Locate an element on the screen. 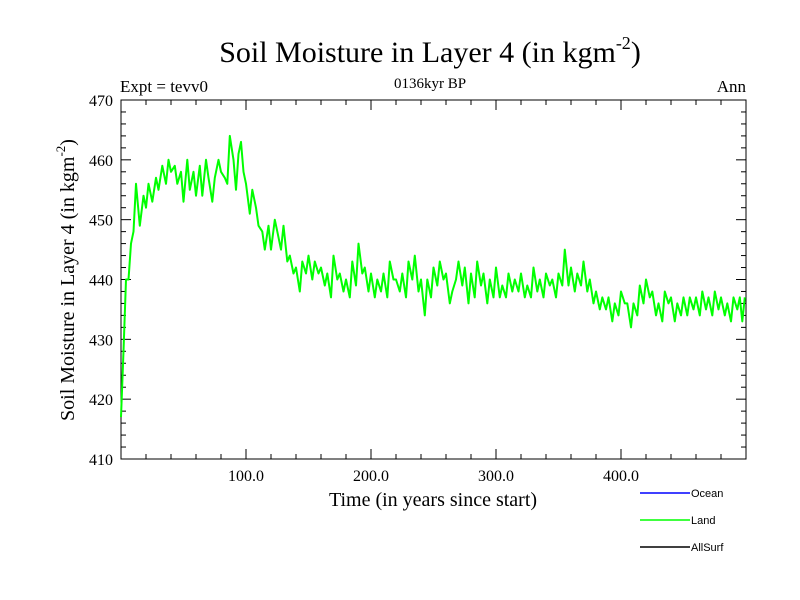  y-axis-label: Soil Moisture in Layer 4 (in kgm-2) is located at coordinates (66, 280).